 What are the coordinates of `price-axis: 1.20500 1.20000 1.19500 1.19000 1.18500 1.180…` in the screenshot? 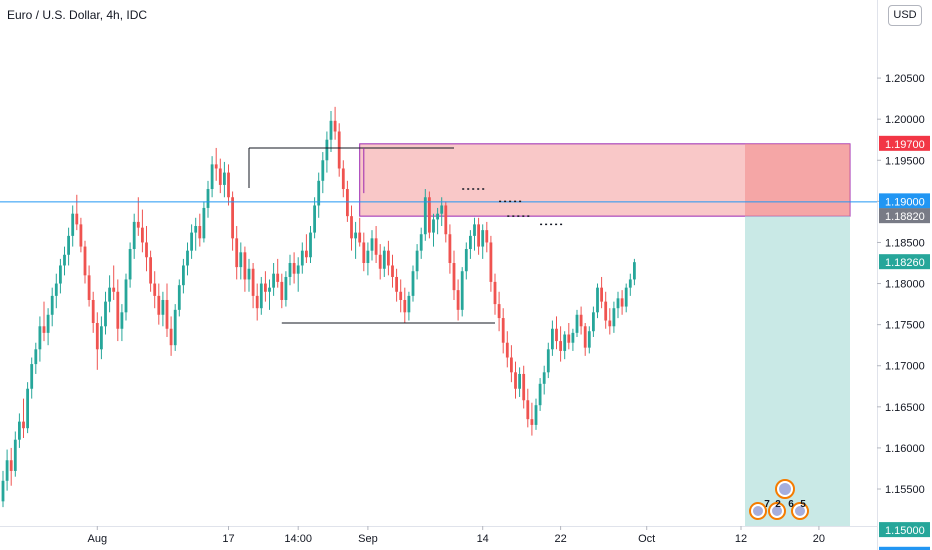 It's located at (904, 275).